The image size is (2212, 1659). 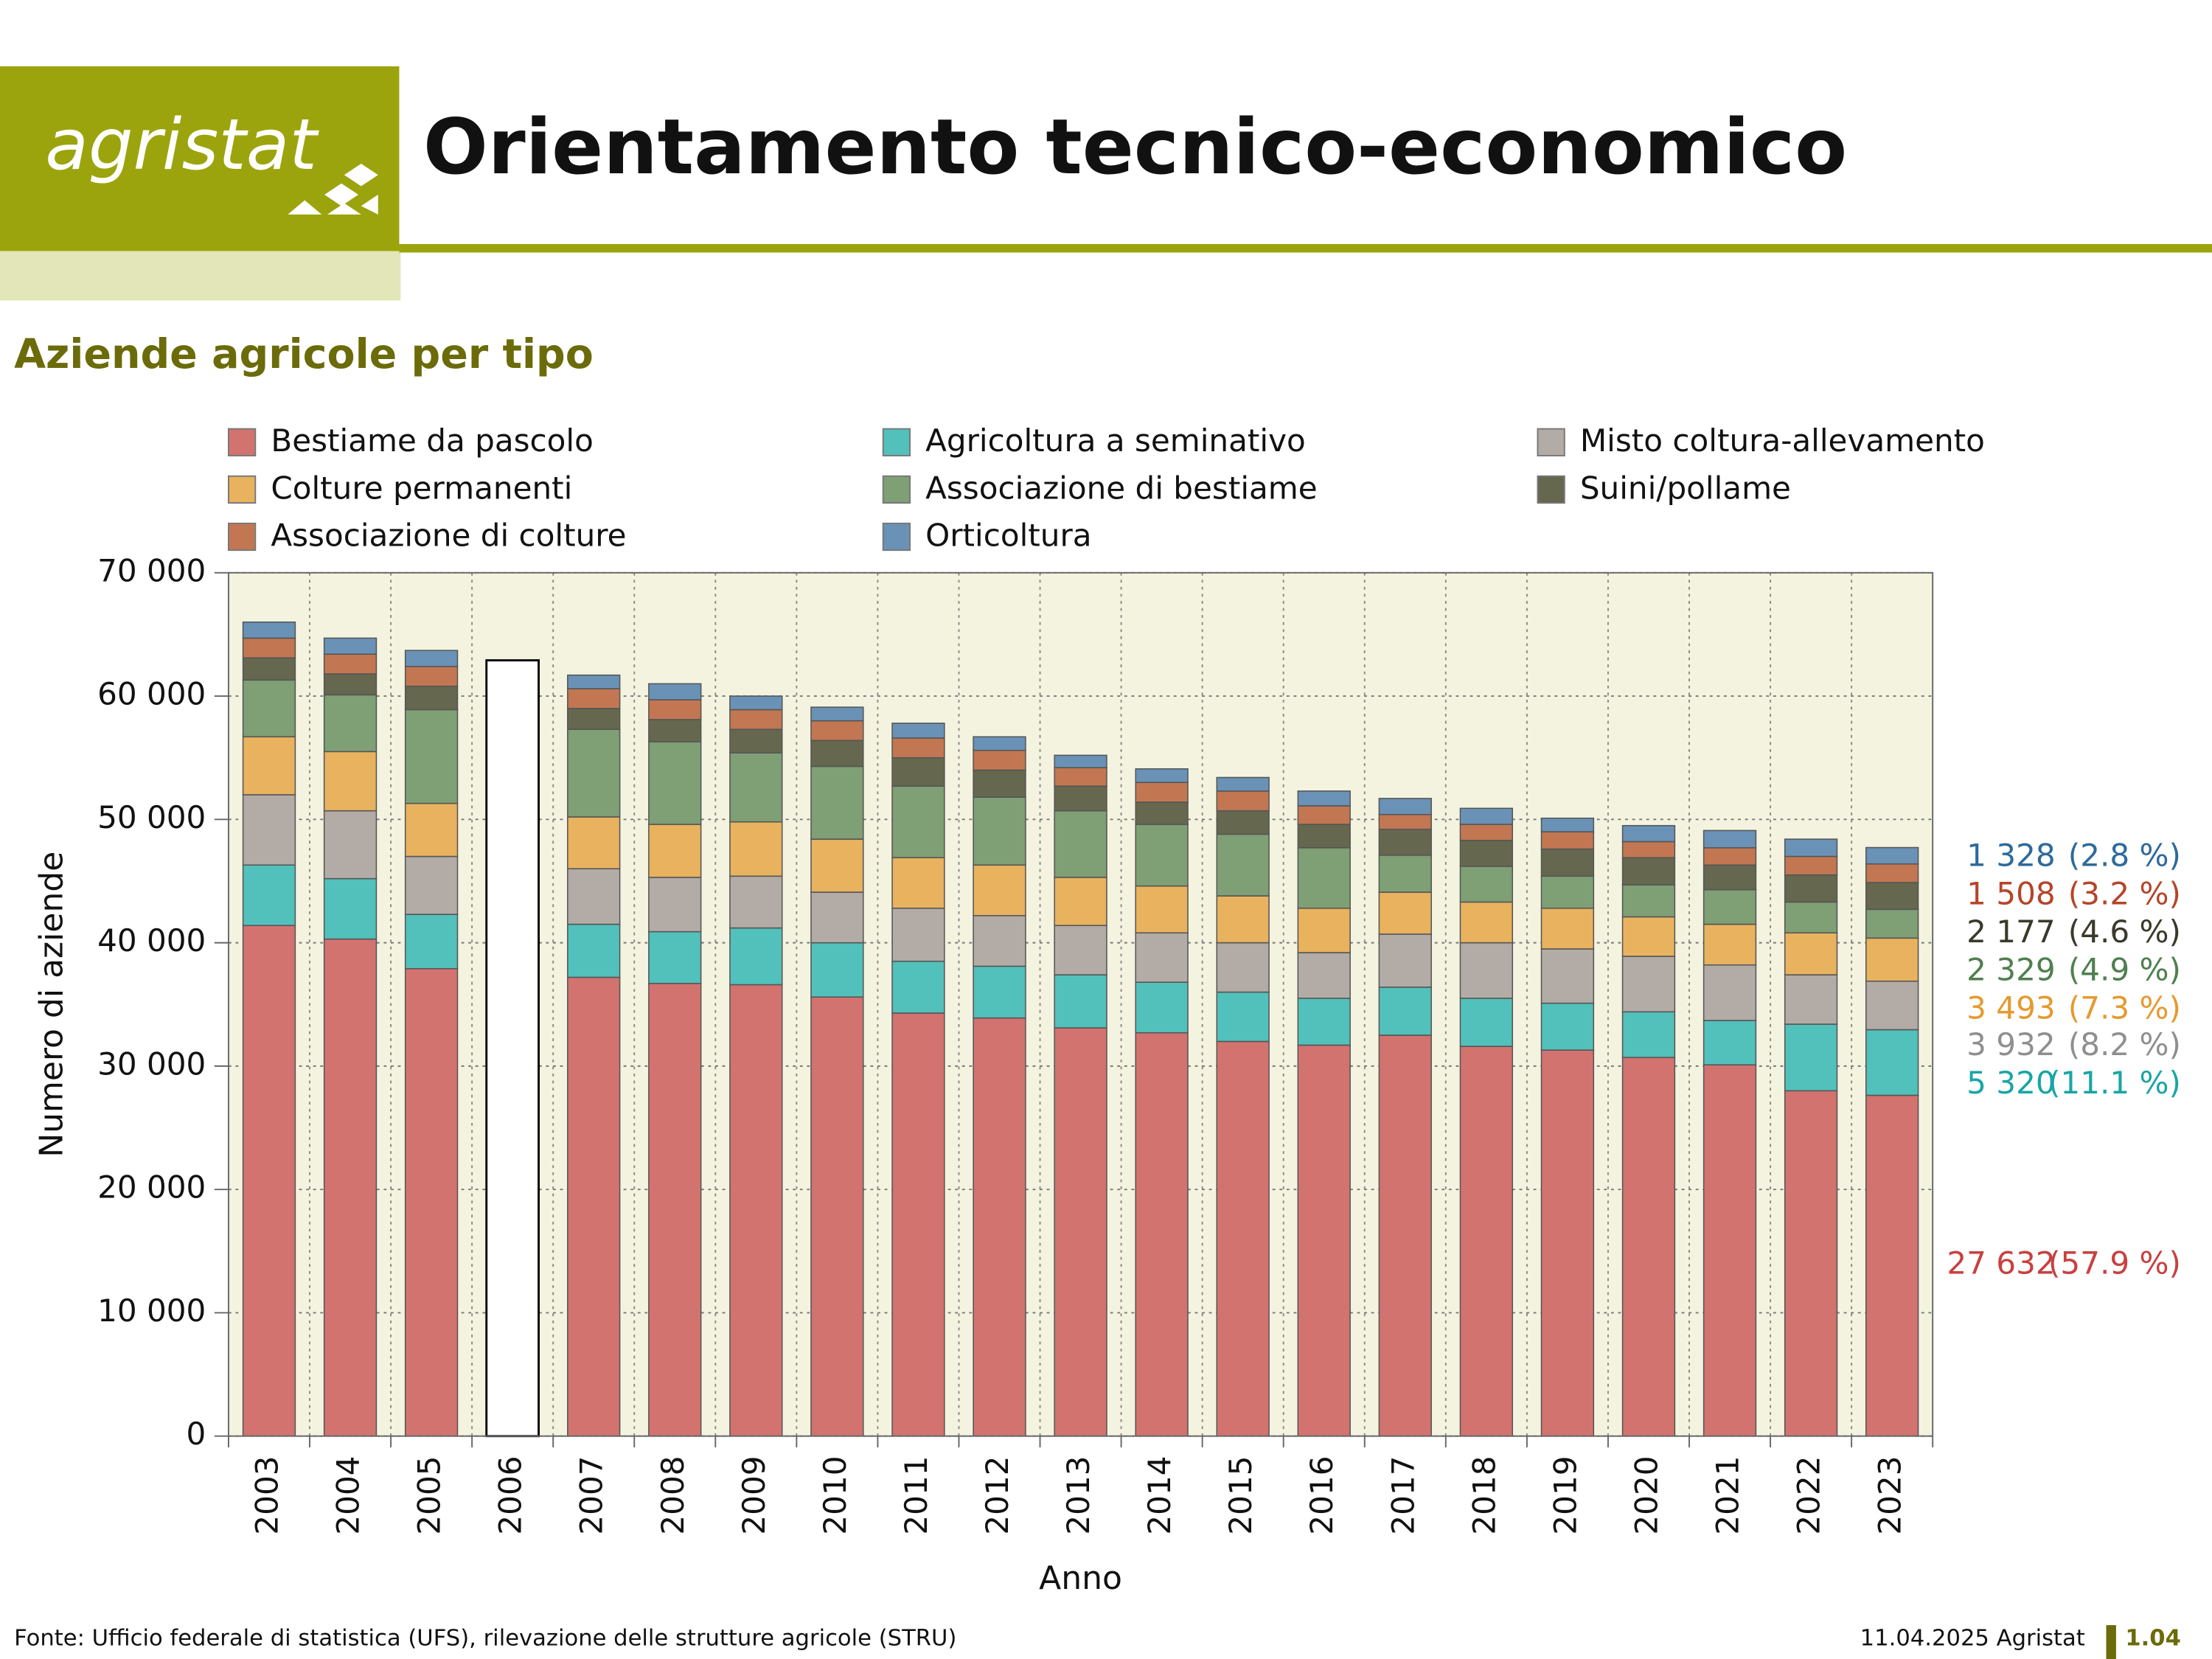 What do you see at coordinates (266, 1494) in the screenshot?
I see `x-tick-label: 2003` at bounding box center [266, 1494].